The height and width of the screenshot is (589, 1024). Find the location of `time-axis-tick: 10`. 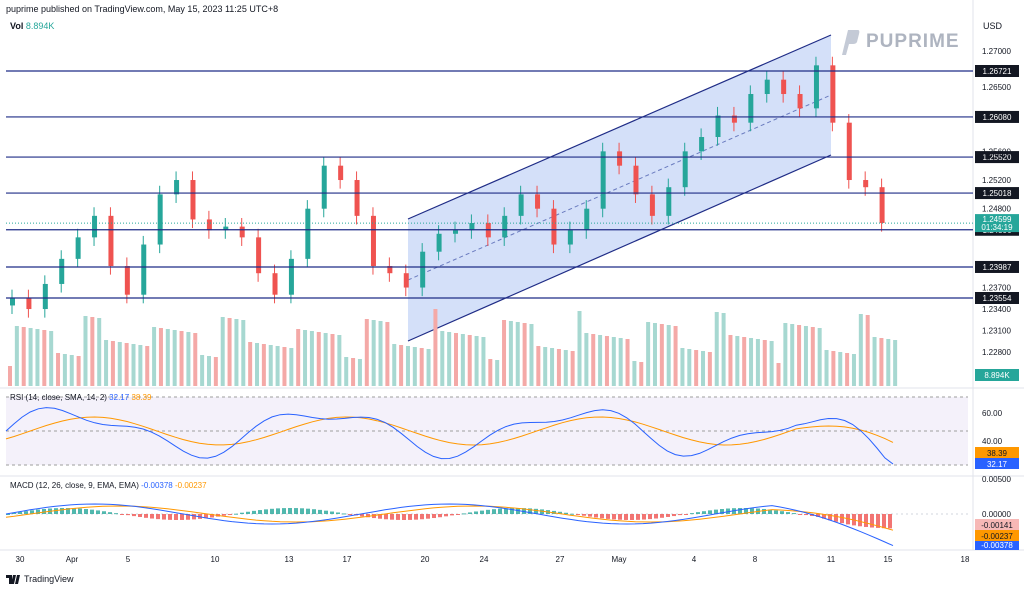

time-axis-tick: 10 is located at coordinates (215, 559).